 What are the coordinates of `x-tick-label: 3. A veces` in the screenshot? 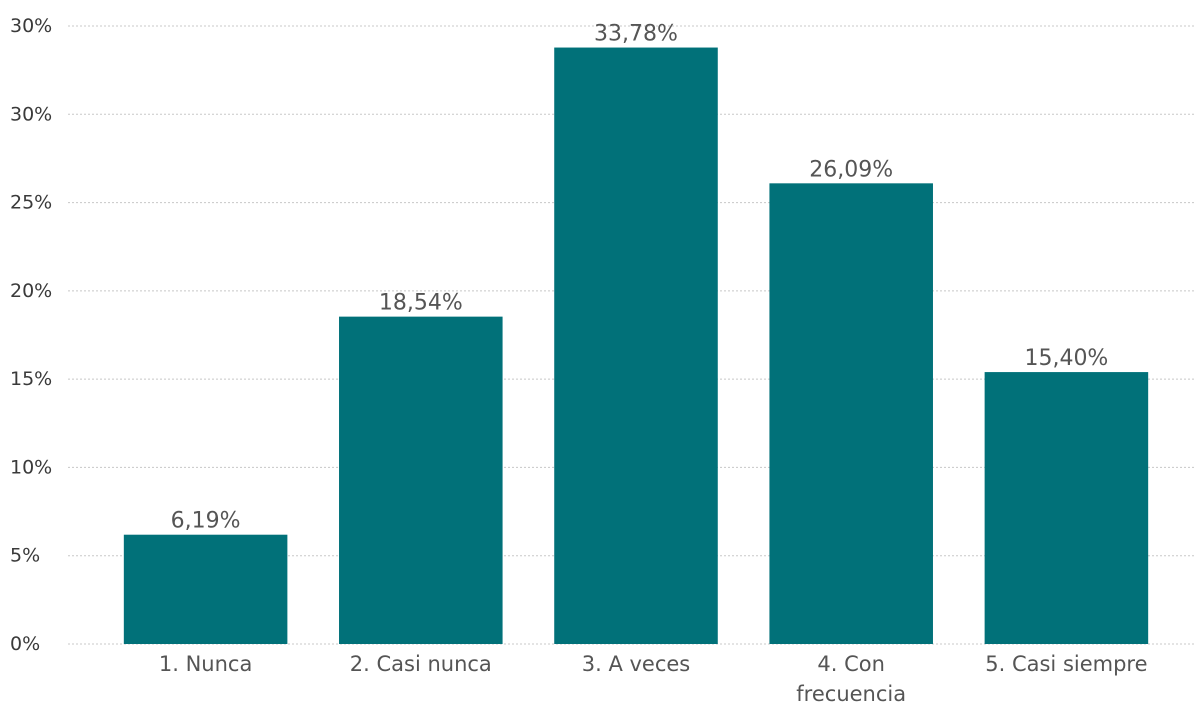 It's located at (636, 664).